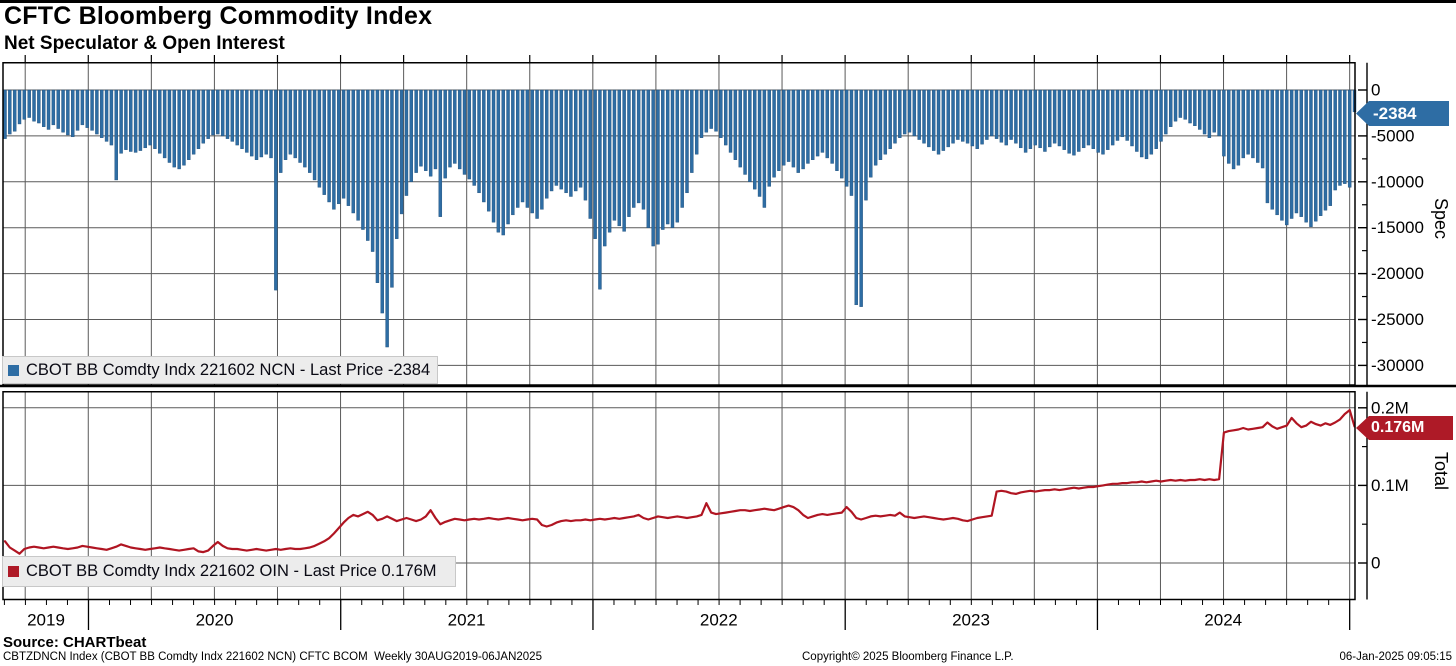 This screenshot has height=666, width=1456. What do you see at coordinates (1395, 657) in the screenshot?
I see `footer-timestamp: 06-Jan-2025 09:05:15` at bounding box center [1395, 657].